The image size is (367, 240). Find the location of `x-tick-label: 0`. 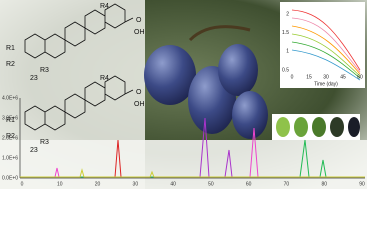

x-tick-label: 0 is located at coordinates (22, 184).